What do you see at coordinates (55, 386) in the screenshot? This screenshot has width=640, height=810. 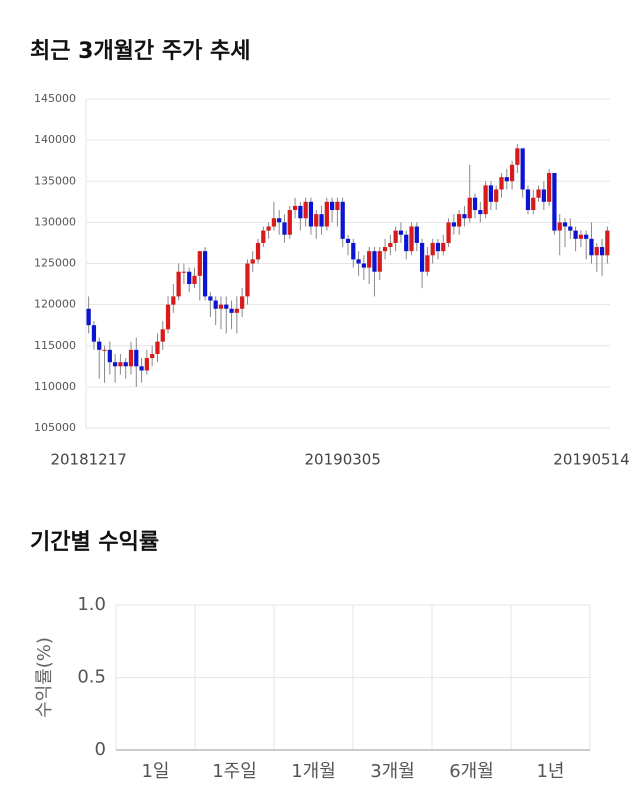 I see `y-tick-label: 110000` at bounding box center [55, 386].